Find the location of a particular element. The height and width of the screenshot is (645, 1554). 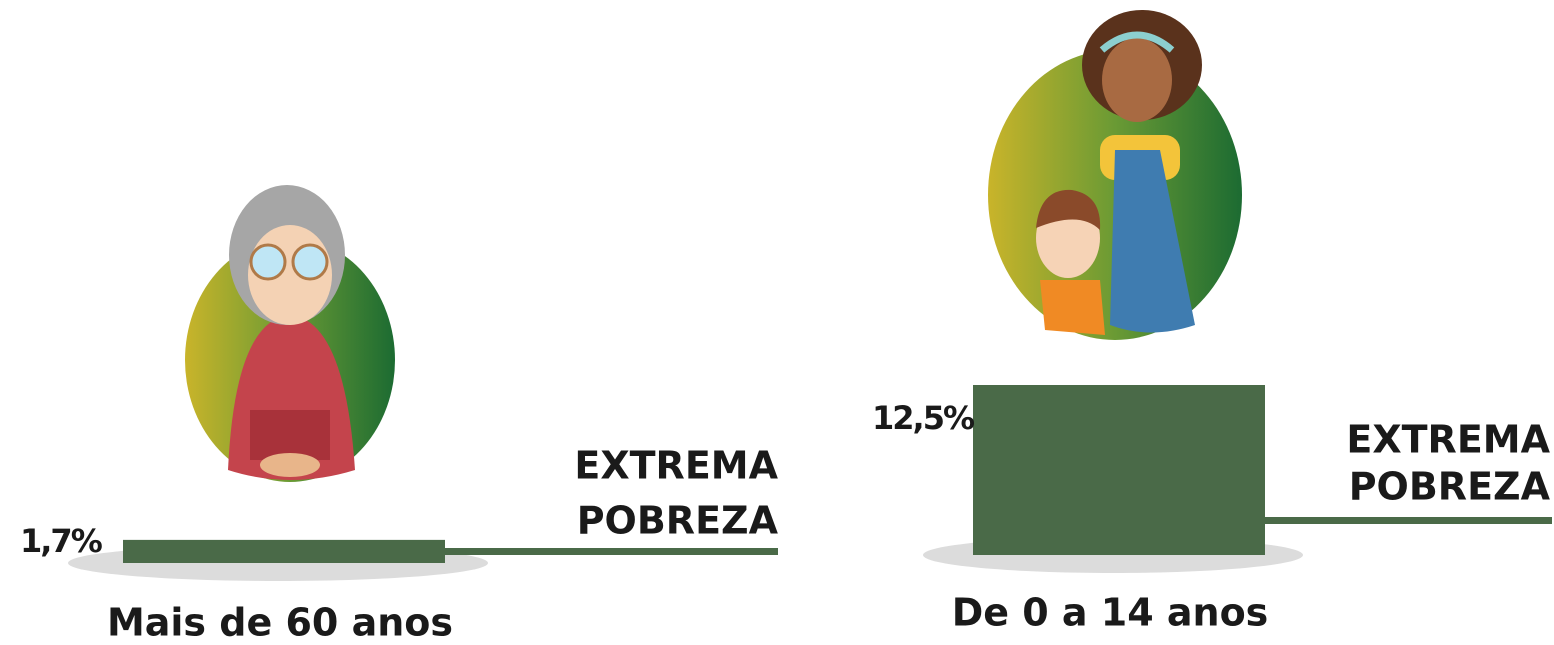

value-label: 12,5% is located at coordinates (923, 418).